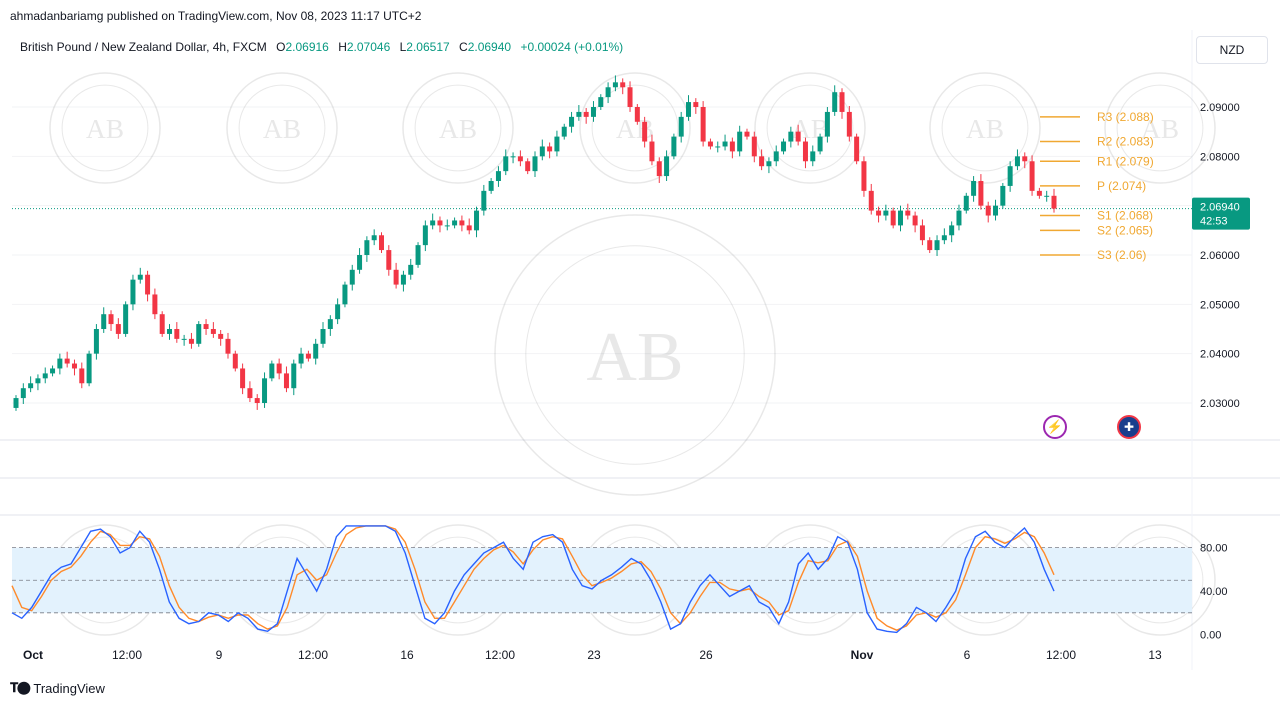 Image resolution: width=1280 pixels, height=708 pixels. What do you see at coordinates (1125, 230) in the screenshot?
I see `pivot-label: S2 (2.065)` at bounding box center [1125, 230].